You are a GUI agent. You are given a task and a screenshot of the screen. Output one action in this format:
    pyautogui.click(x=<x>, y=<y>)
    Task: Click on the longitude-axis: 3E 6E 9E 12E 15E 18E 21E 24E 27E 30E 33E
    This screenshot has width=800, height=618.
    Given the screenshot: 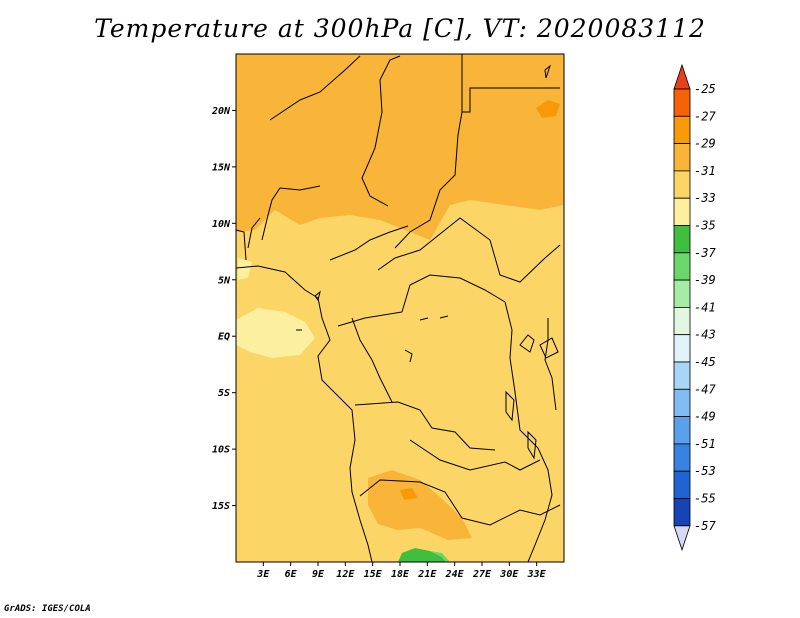 What is the action you would take?
    pyautogui.click(x=401, y=571)
    